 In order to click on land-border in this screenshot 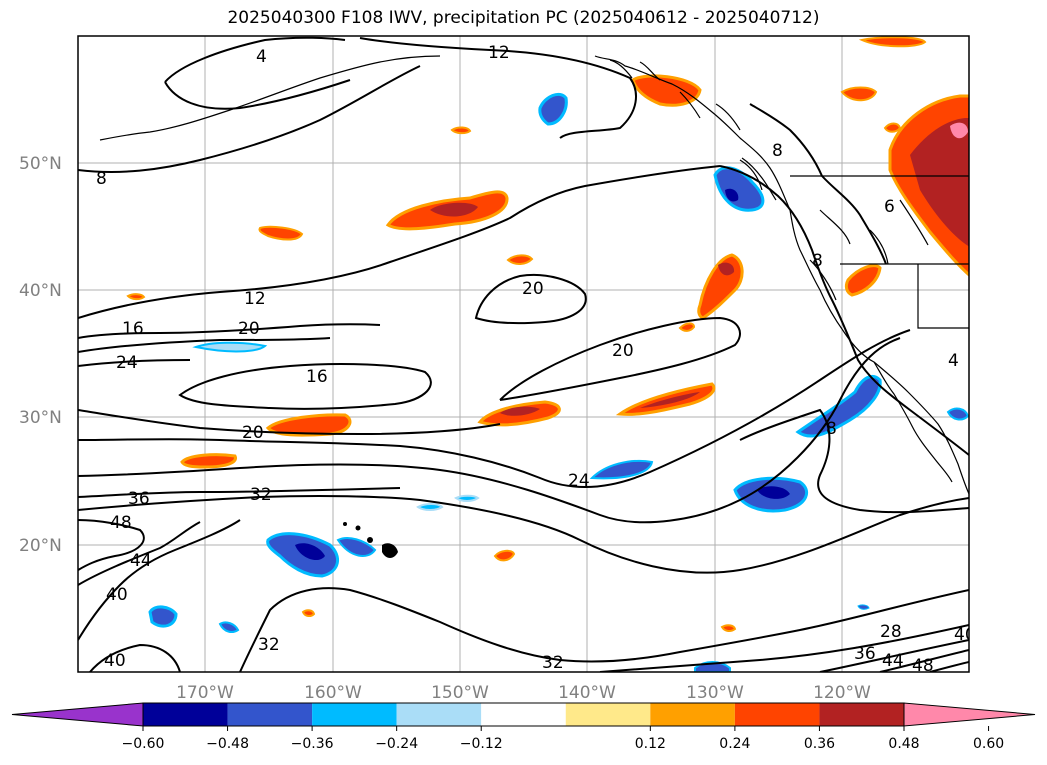, I will do `click(879, 252)`.